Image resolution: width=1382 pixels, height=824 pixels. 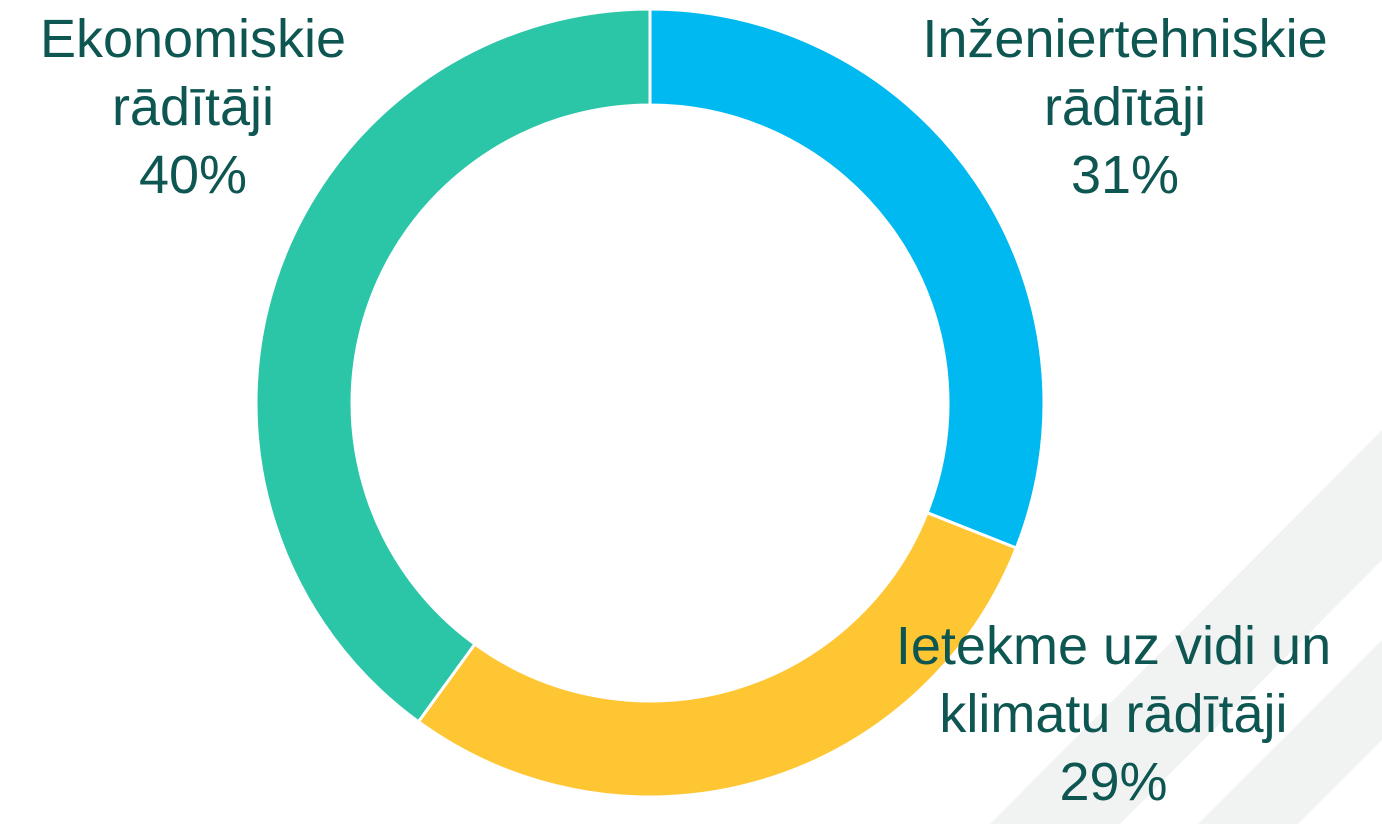 I want to click on value-label: 29%, so click(x=1113, y=782).